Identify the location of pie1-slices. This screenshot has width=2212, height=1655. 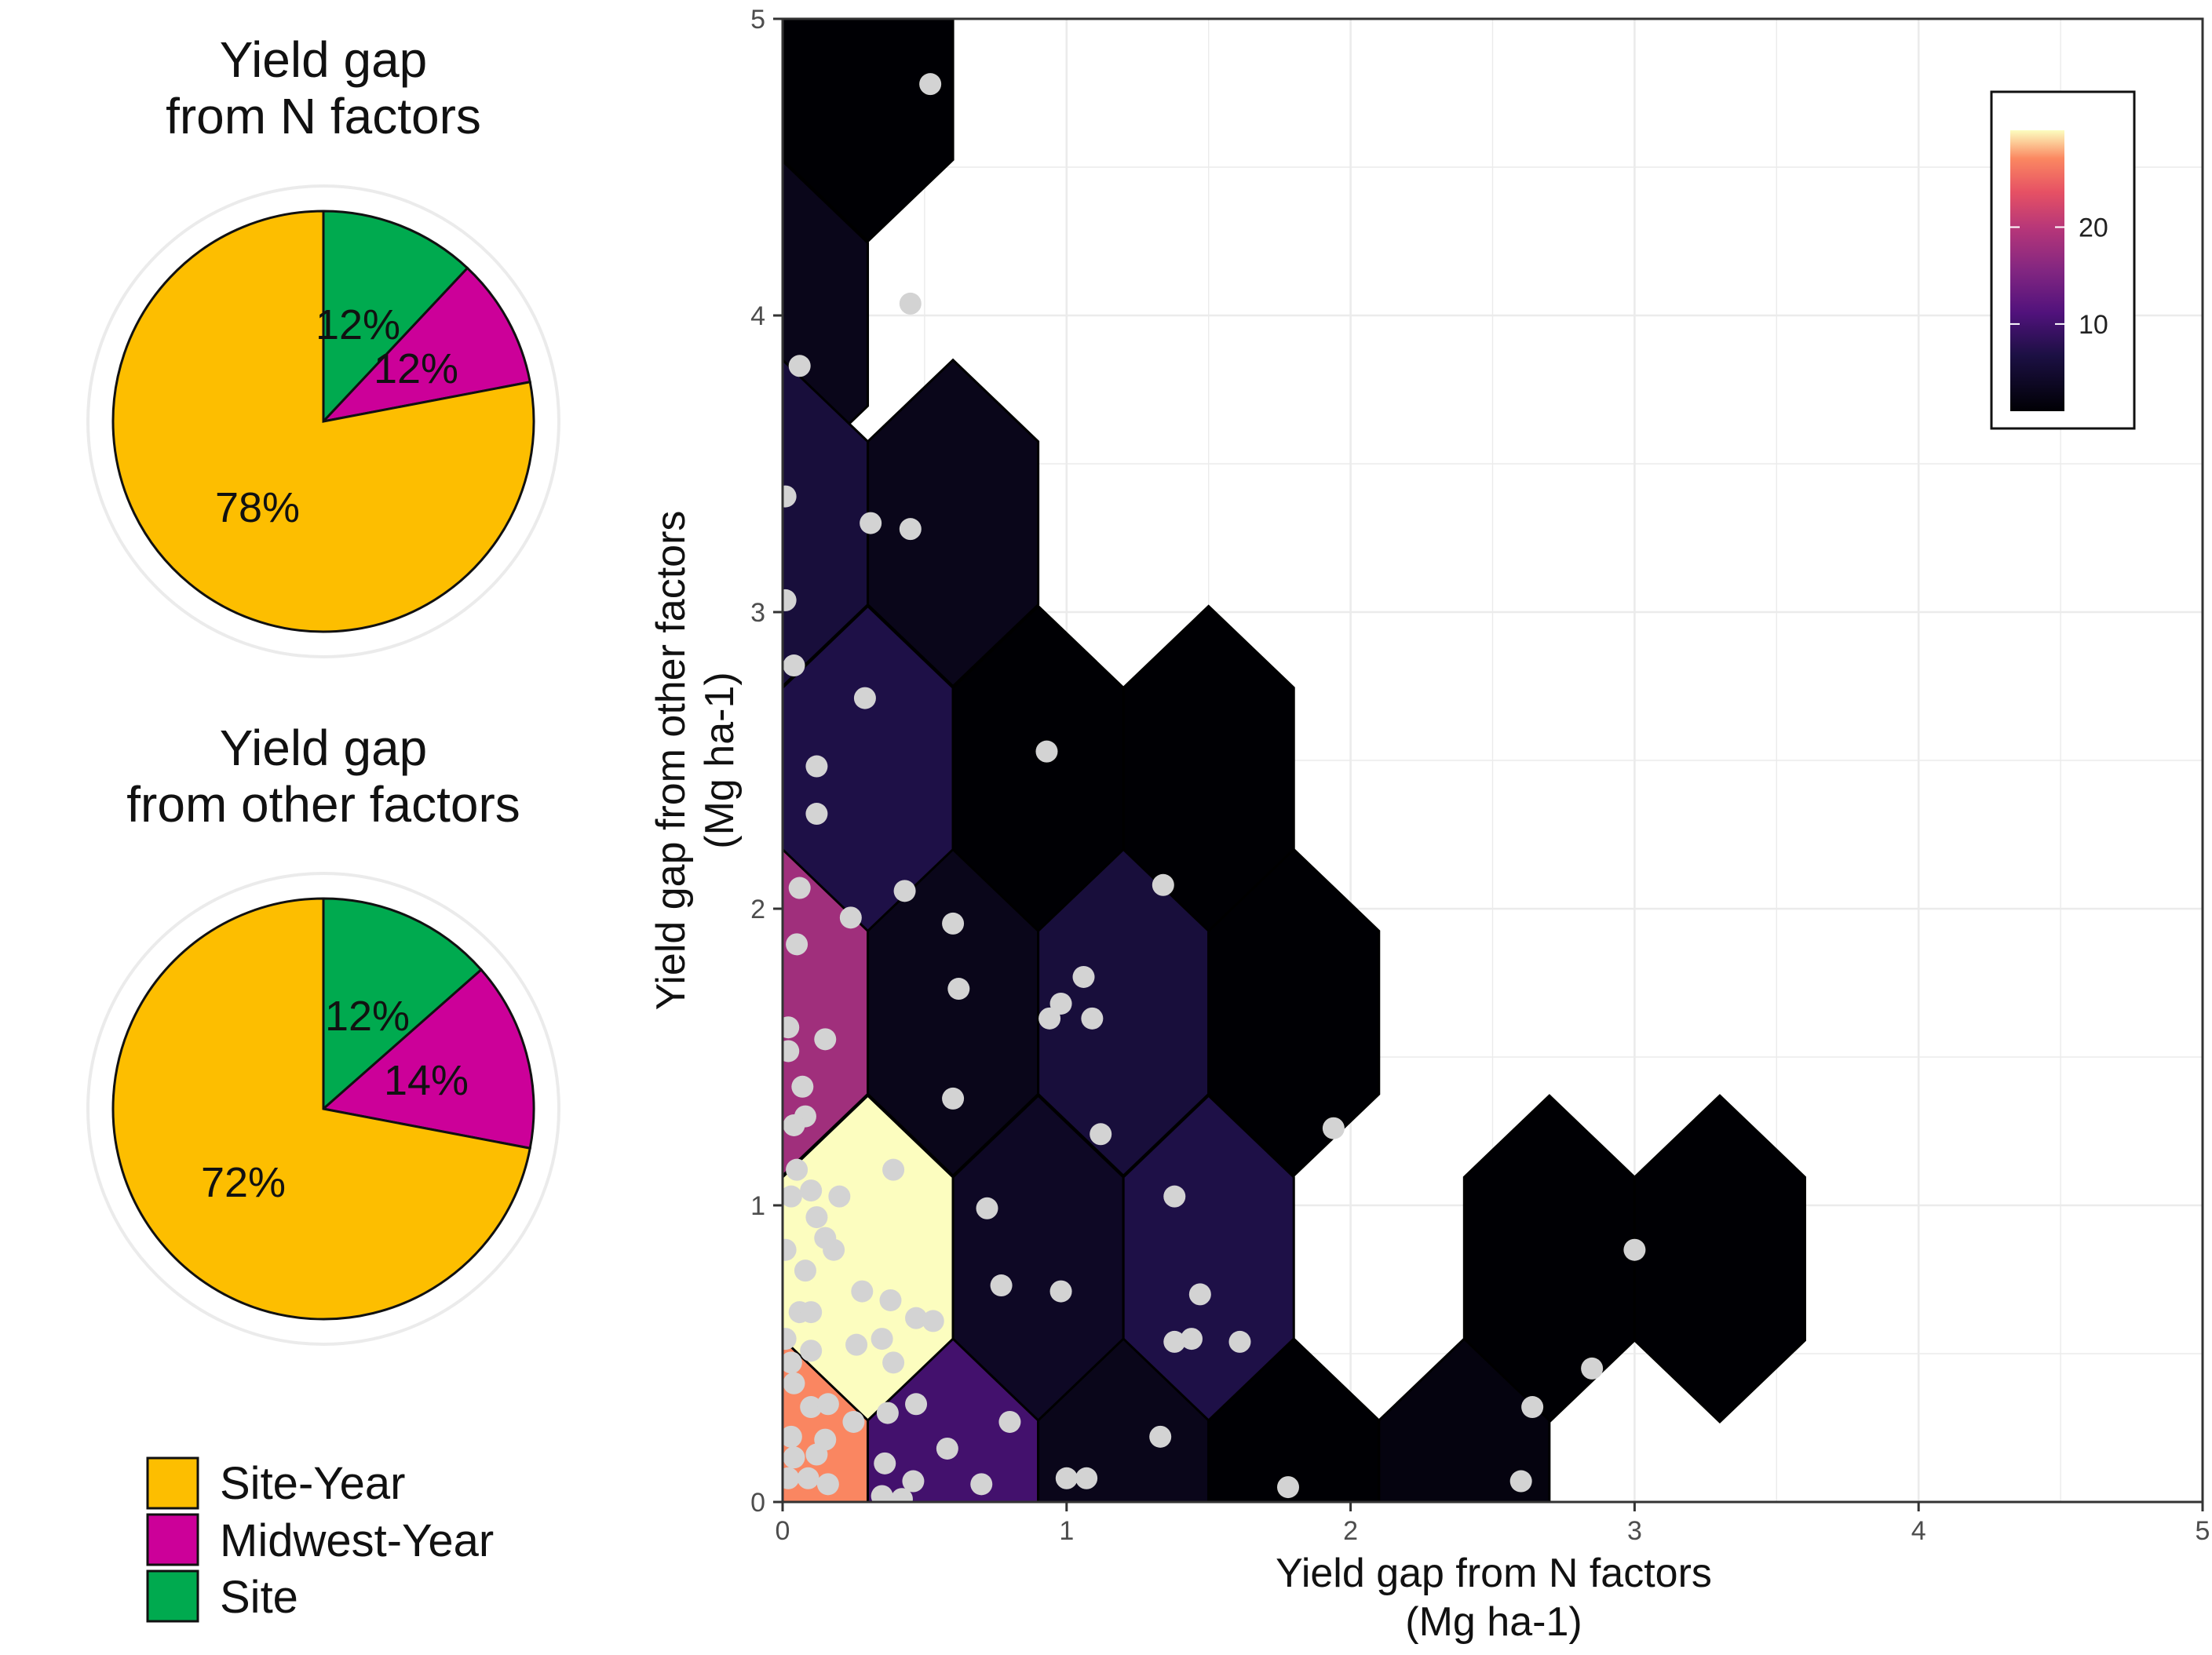
(323, 421).